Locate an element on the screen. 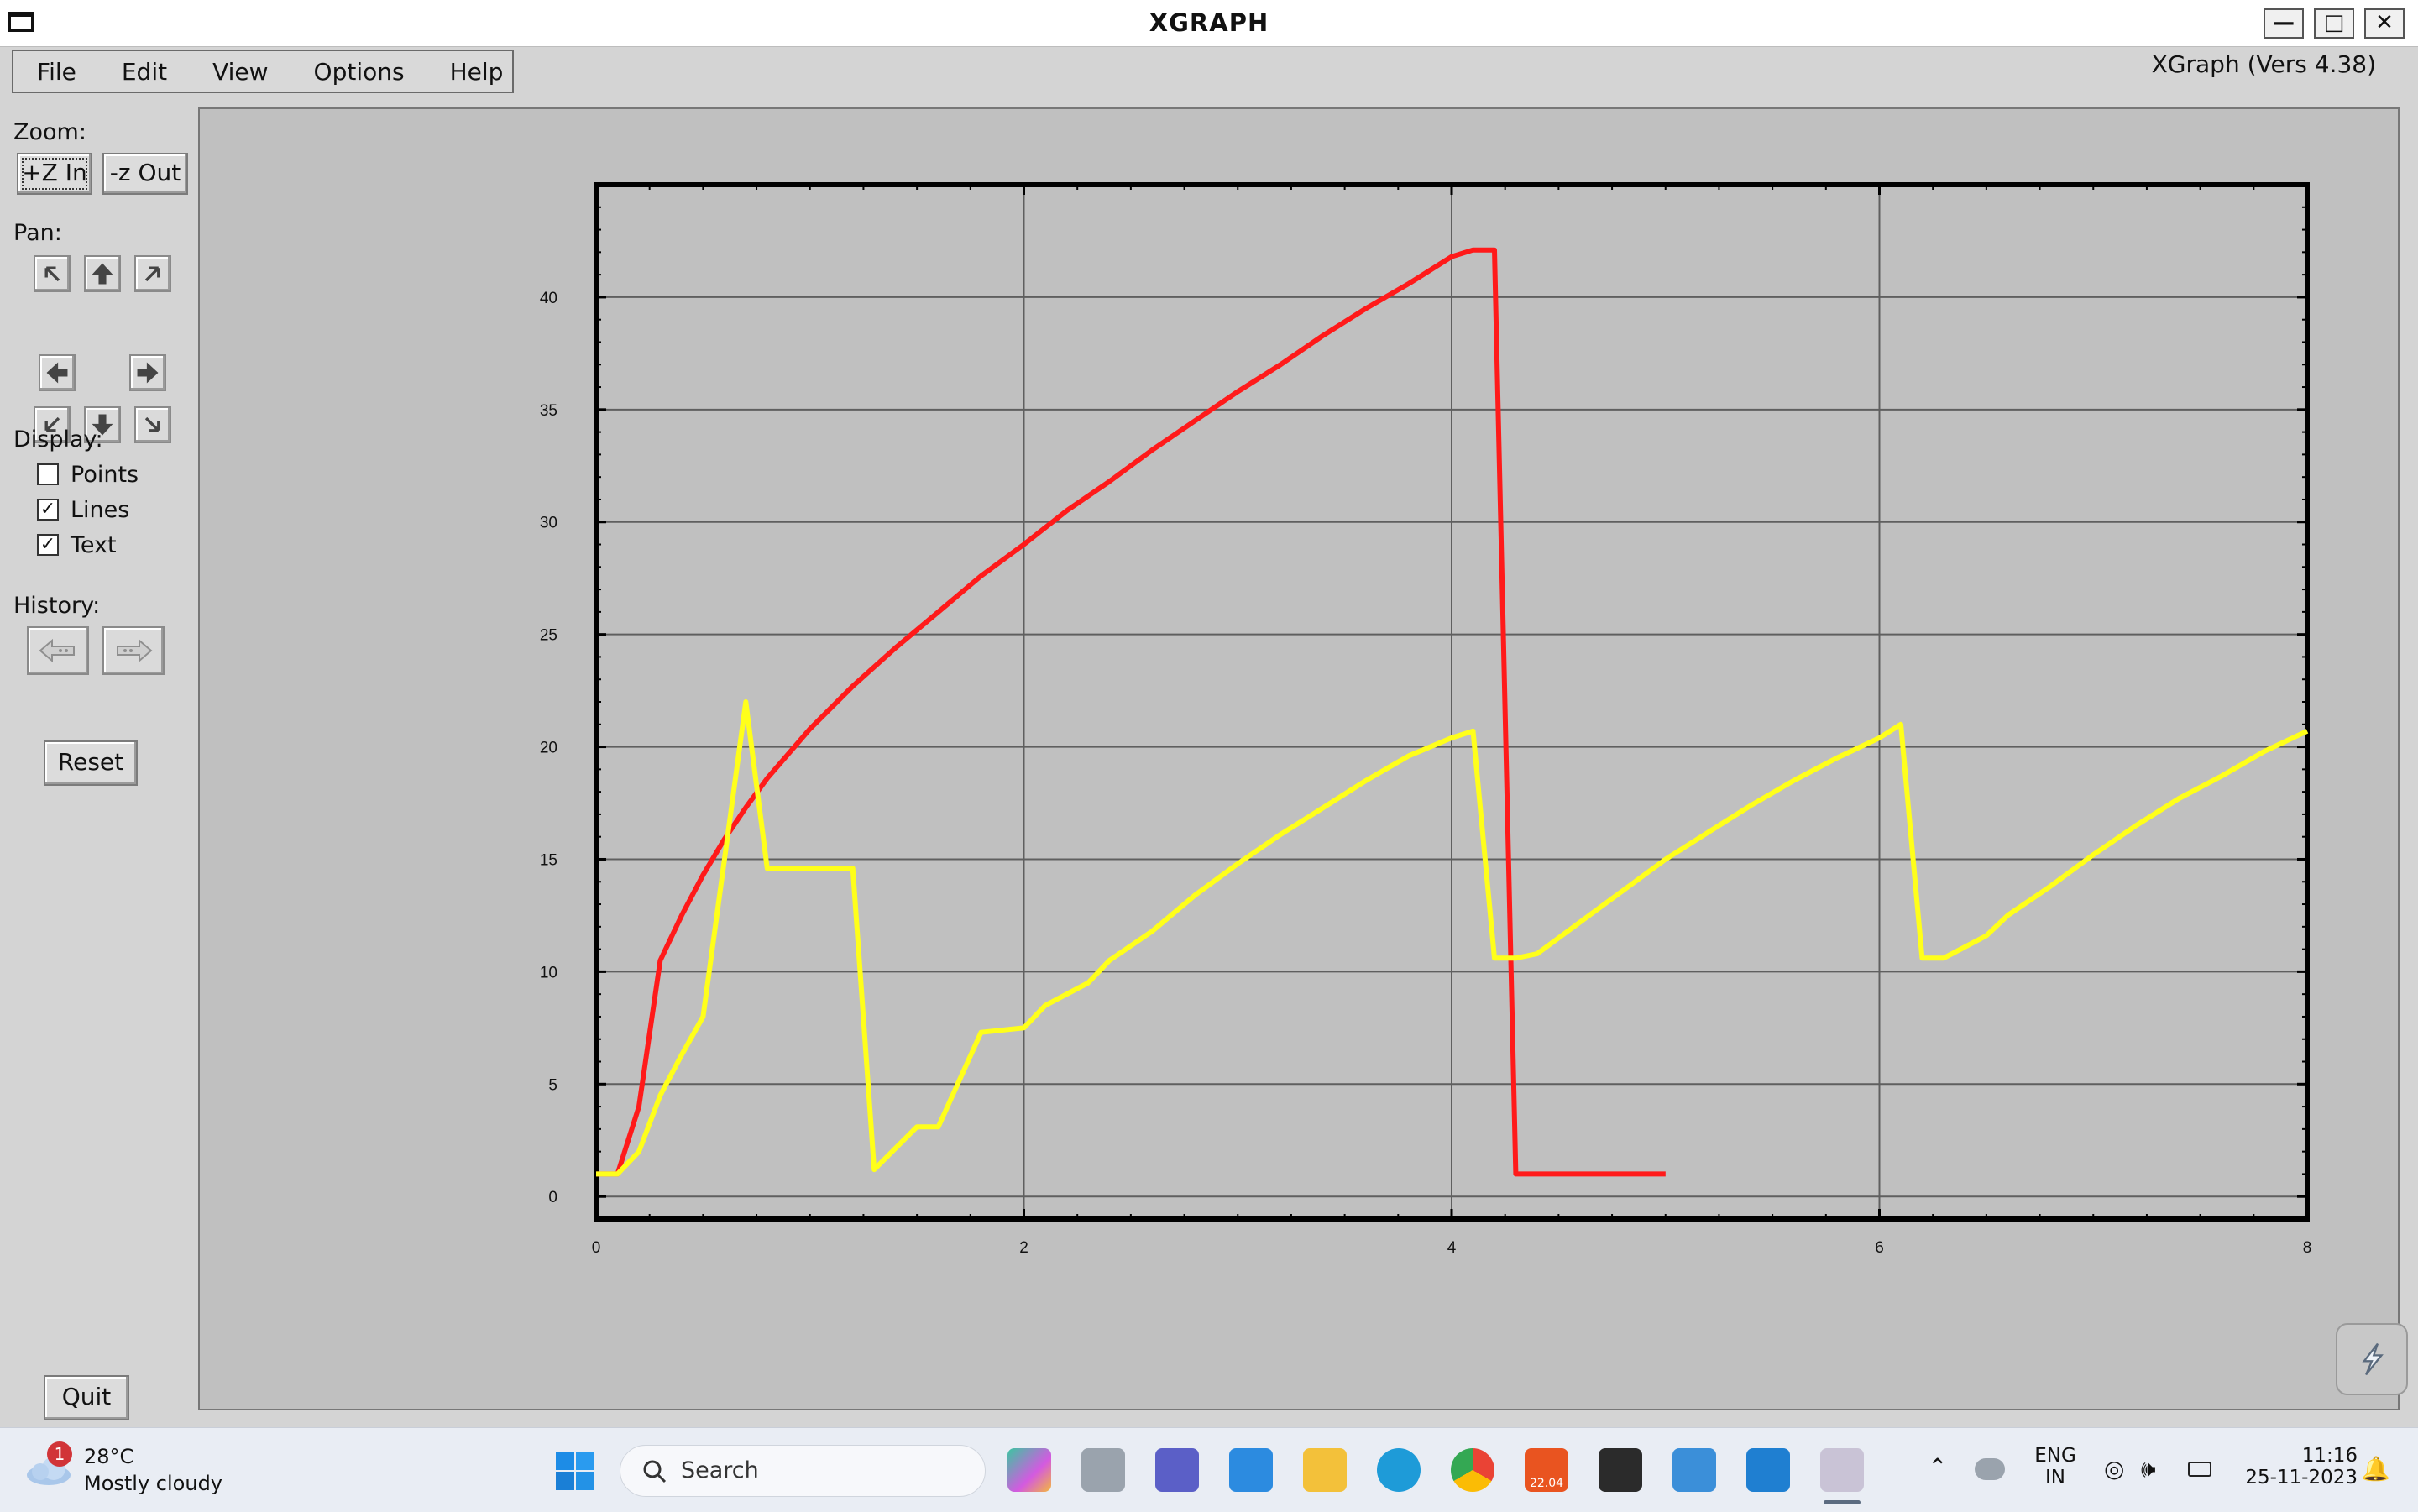 The height and width of the screenshot is (1512, 2418). reset-button: Reset is located at coordinates (91, 763).